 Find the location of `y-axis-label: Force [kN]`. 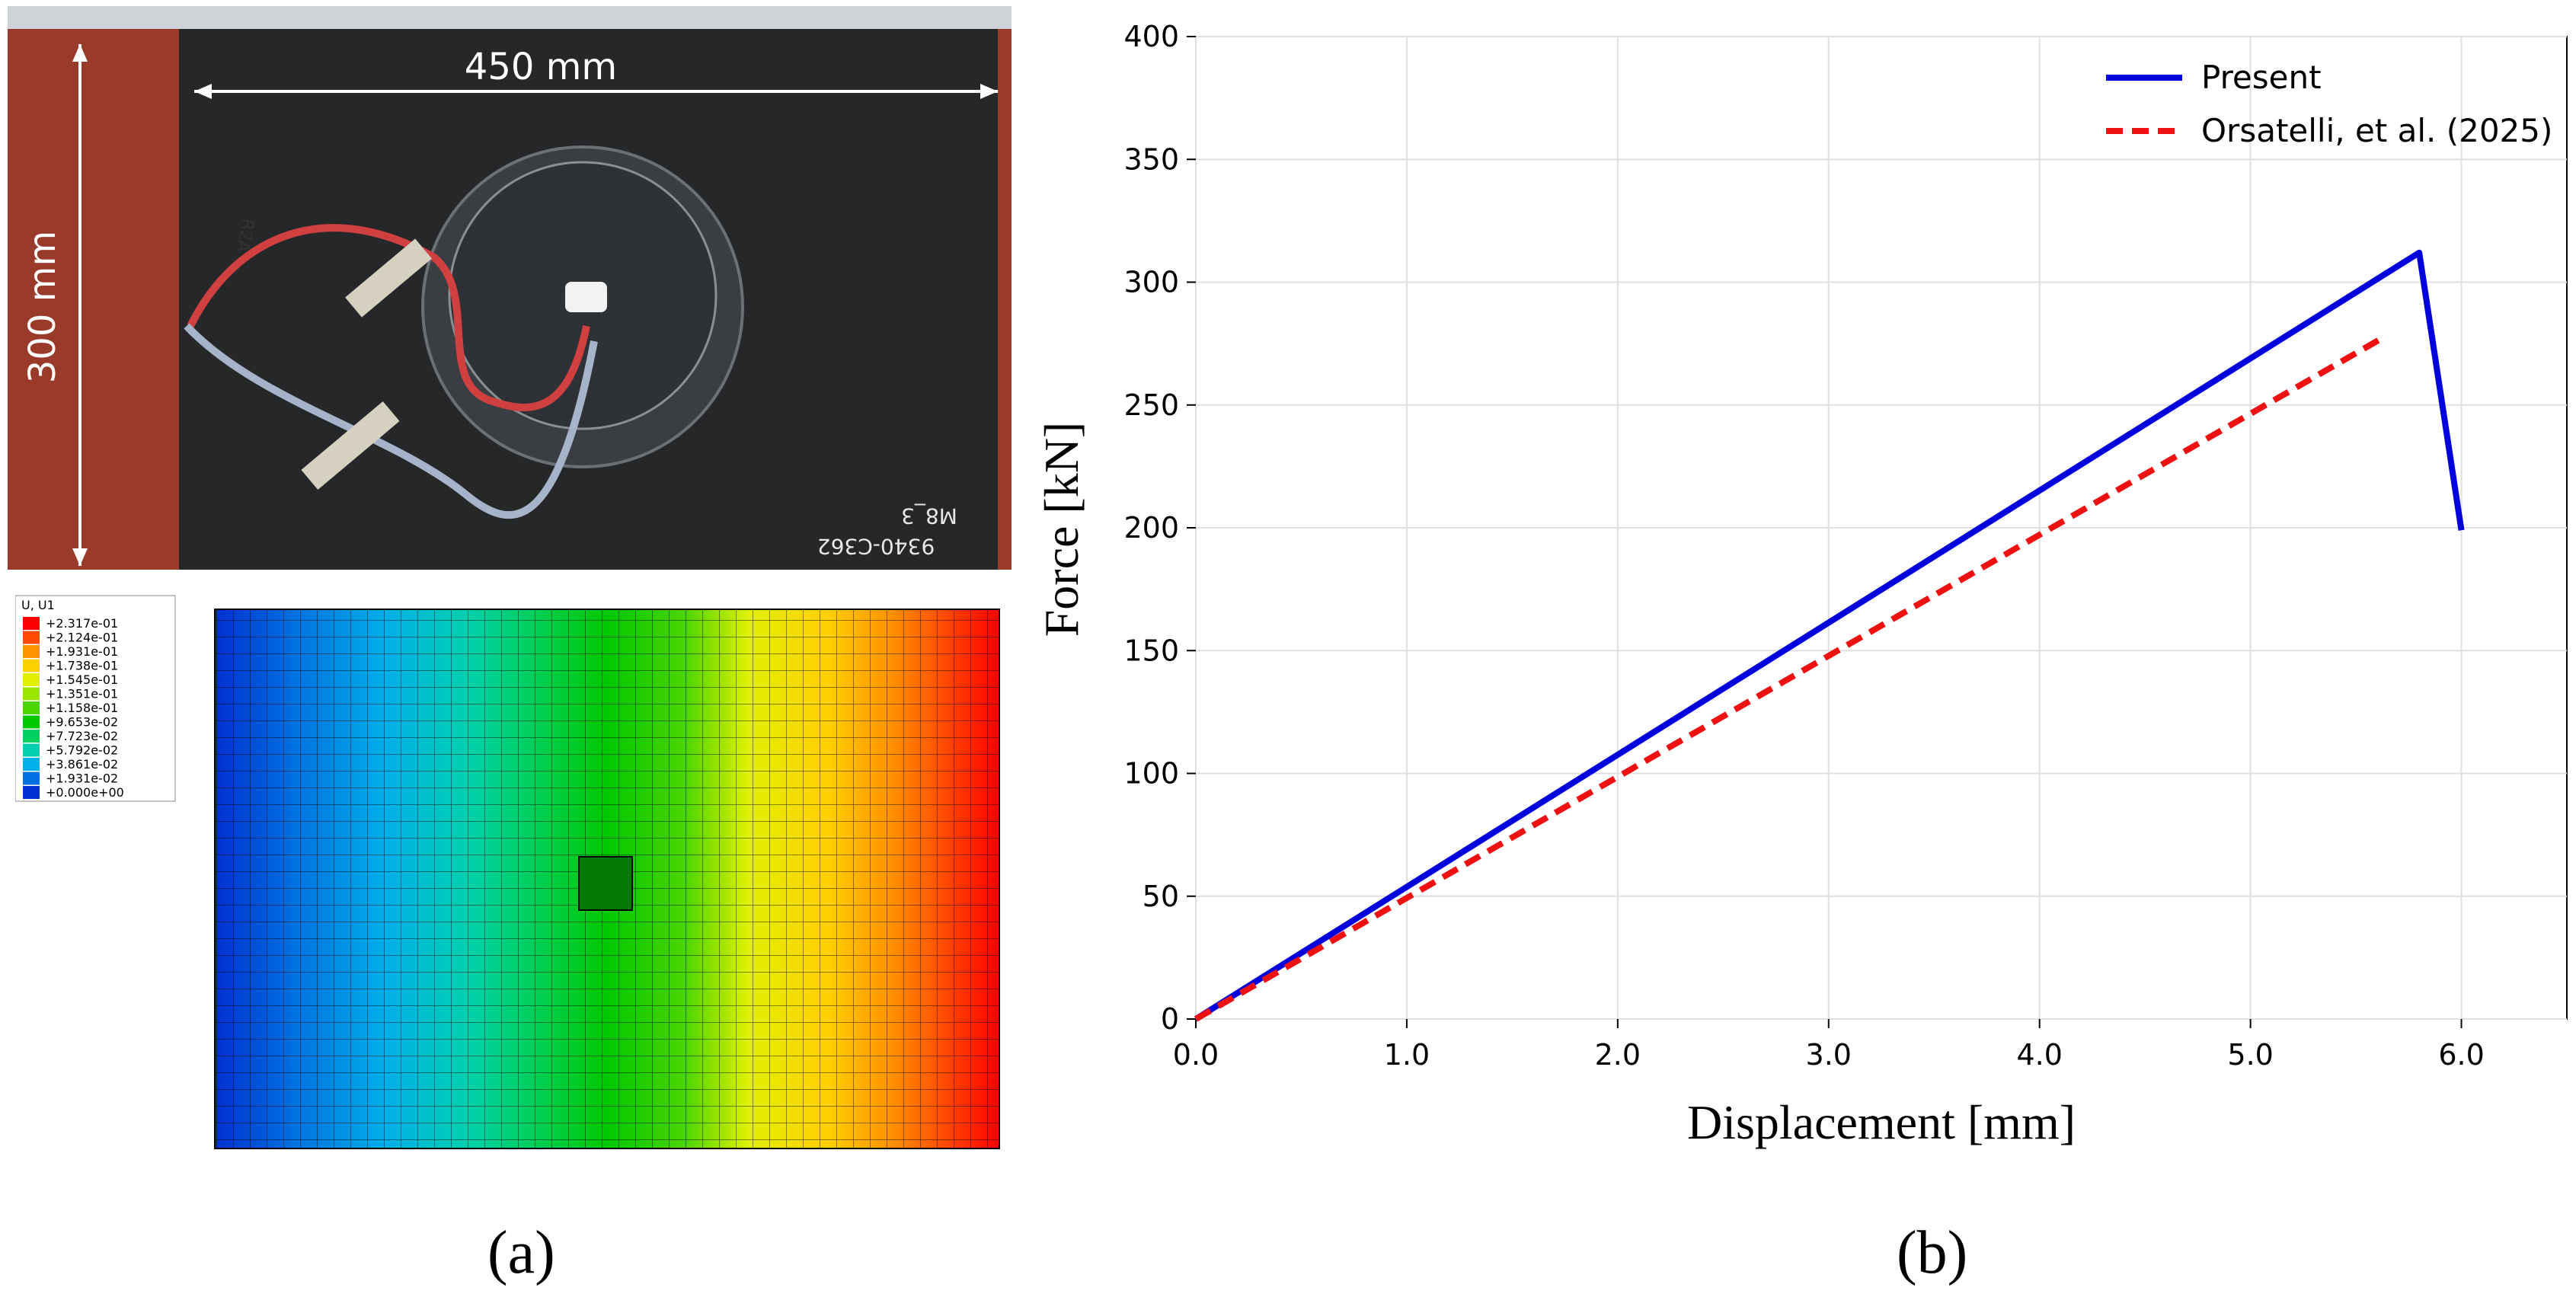

y-axis-label: Force [kN] is located at coordinates (1062, 529).